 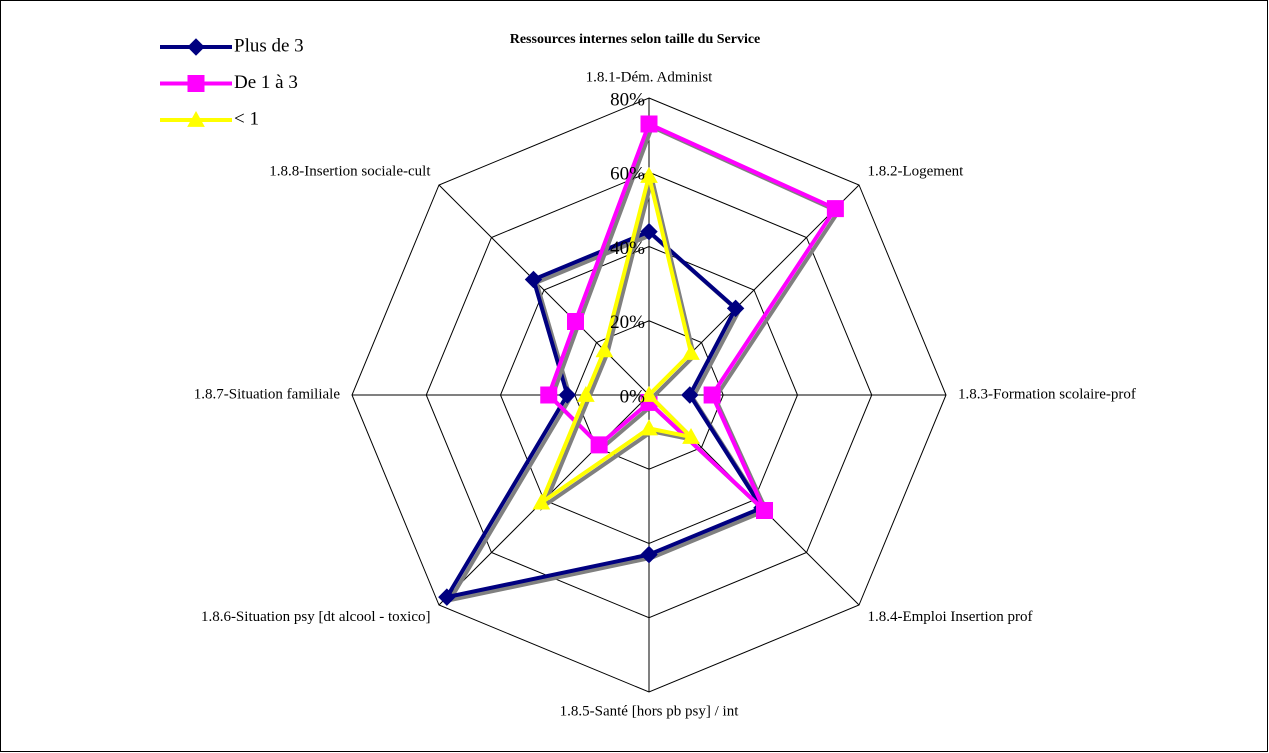 What do you see at coordinates (649, 77) in the screenshot?
I see `category-label: 1.8.1-Dém. Administ` at bounding box center [649, 77].